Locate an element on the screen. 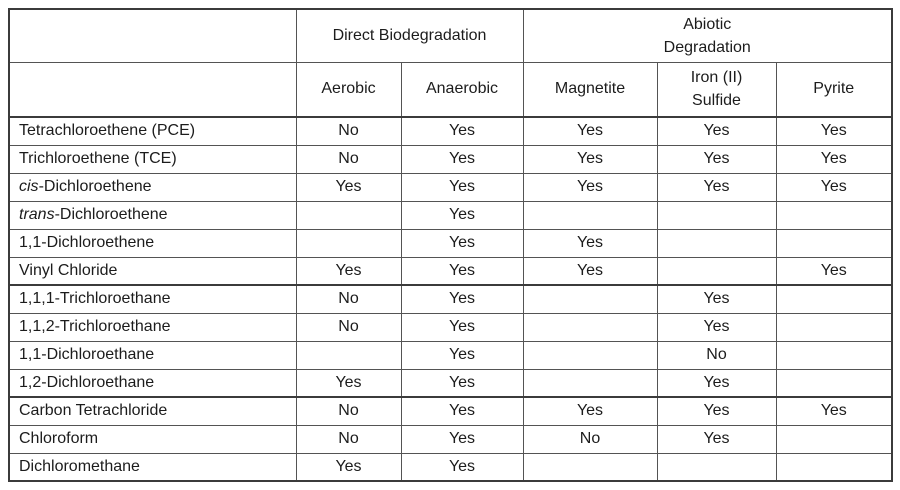  compound-italic-prefix: cis is located at coordinates (29, 186).